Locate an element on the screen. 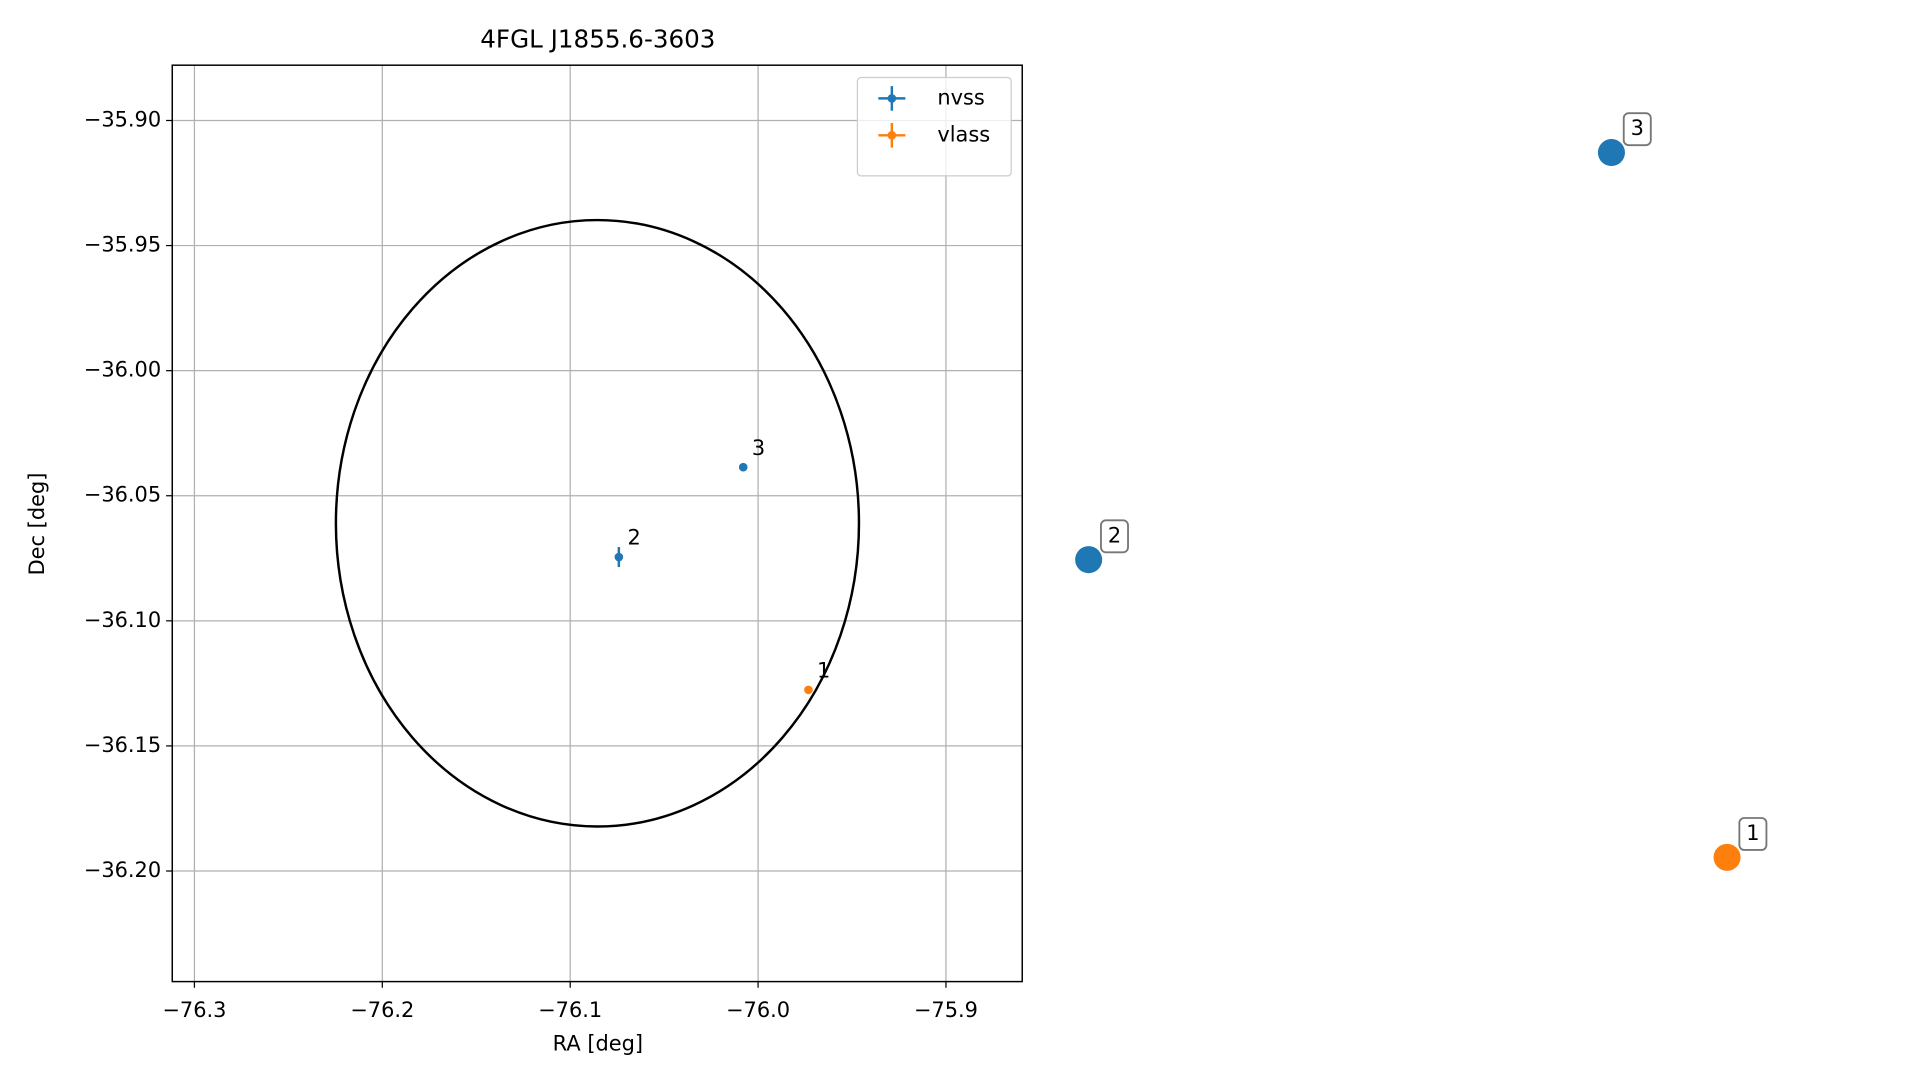 The image size is (1919, 1080). overview-label: 2 is located at coordinates (1114, 535).